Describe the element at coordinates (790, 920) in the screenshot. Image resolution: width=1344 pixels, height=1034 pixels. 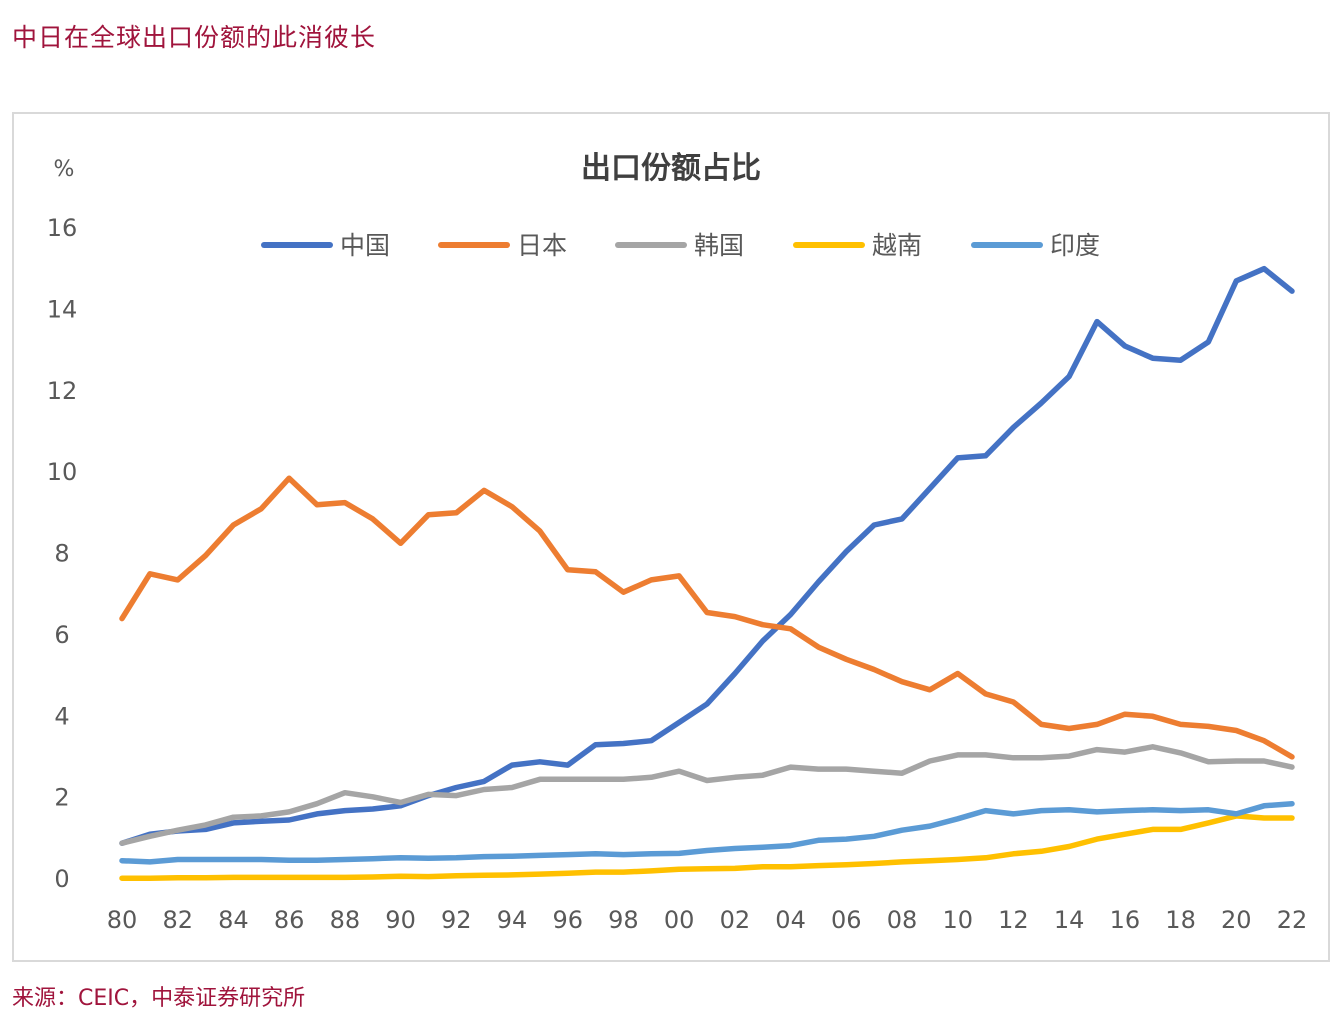
I see `x-tick-label: 04` at that location.